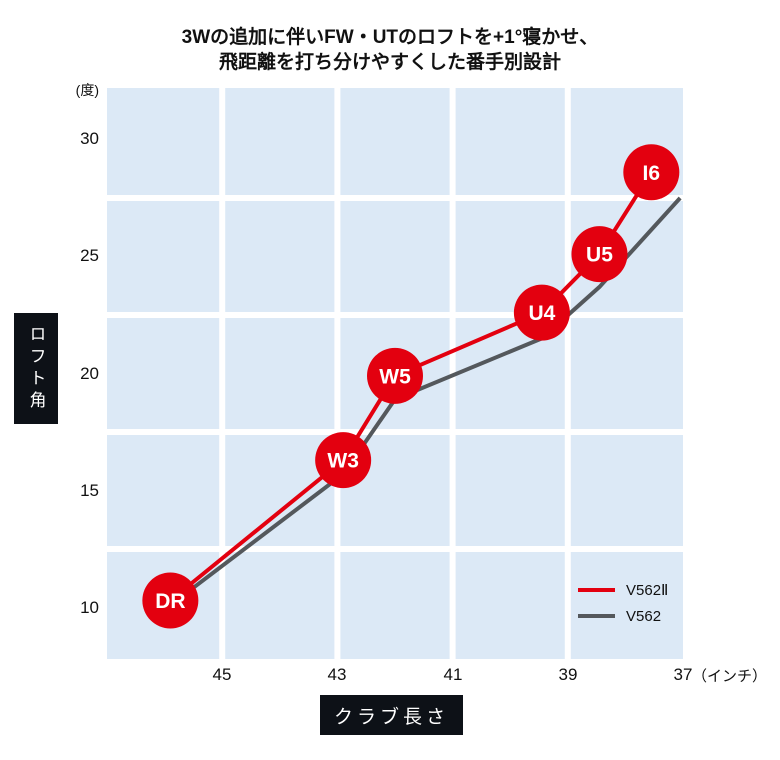 This screenshot has height=760, width=780. I want to click on x-axis-label: クラブ長さ, so click(391, 717).